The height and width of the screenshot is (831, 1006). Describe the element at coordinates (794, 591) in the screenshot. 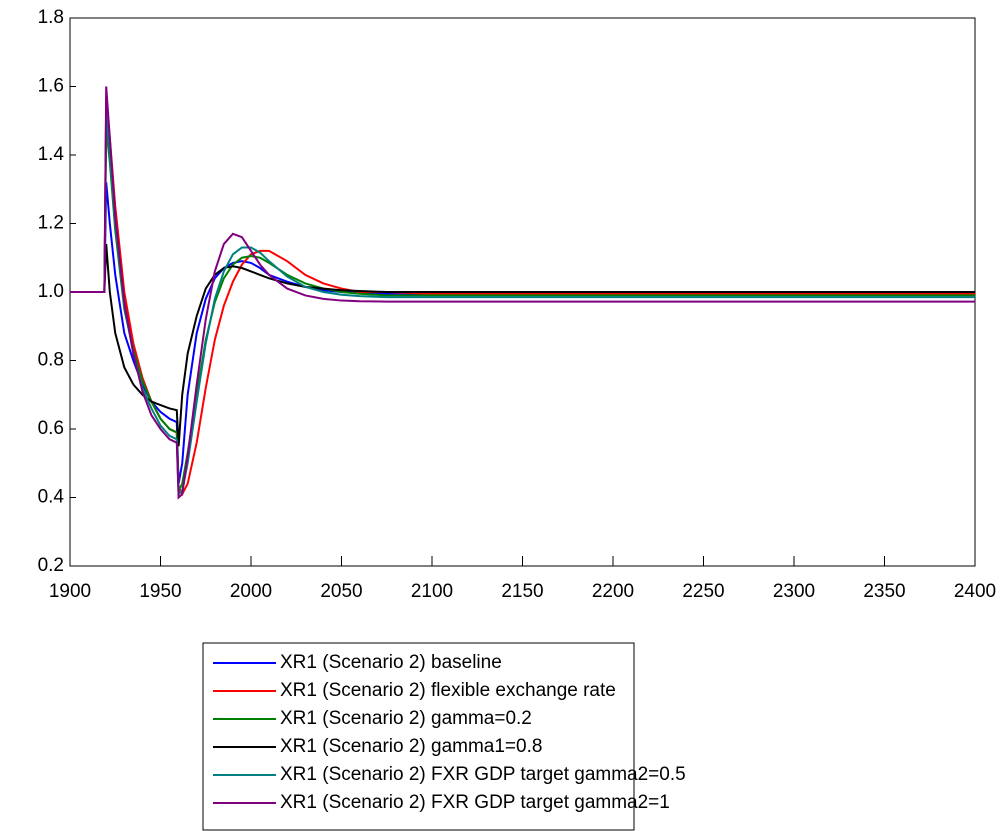

I see `x-tick-label: 2300` at that location.